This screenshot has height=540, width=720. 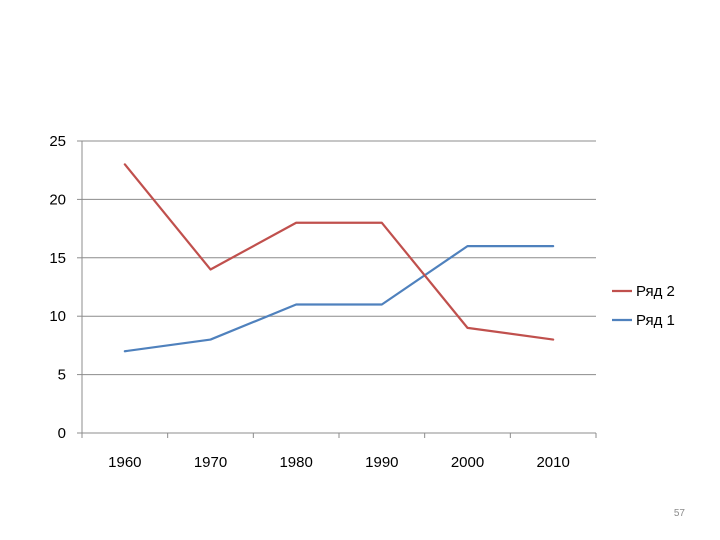 I want to click on x-tick-label: 1980, so click(x=295, y=462).